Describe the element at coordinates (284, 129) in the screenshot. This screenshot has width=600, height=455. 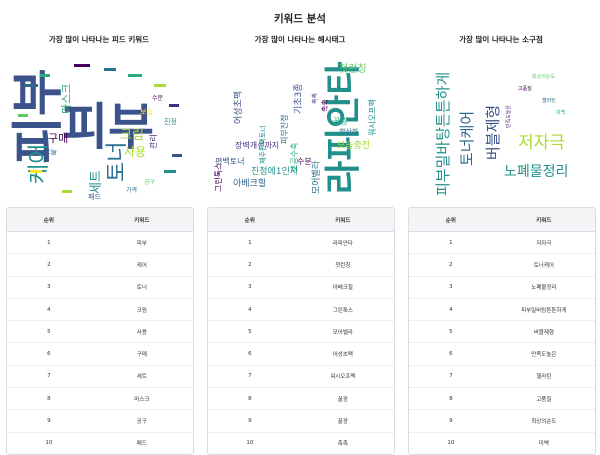
I see `cloud-word: 피부진정` at that location.